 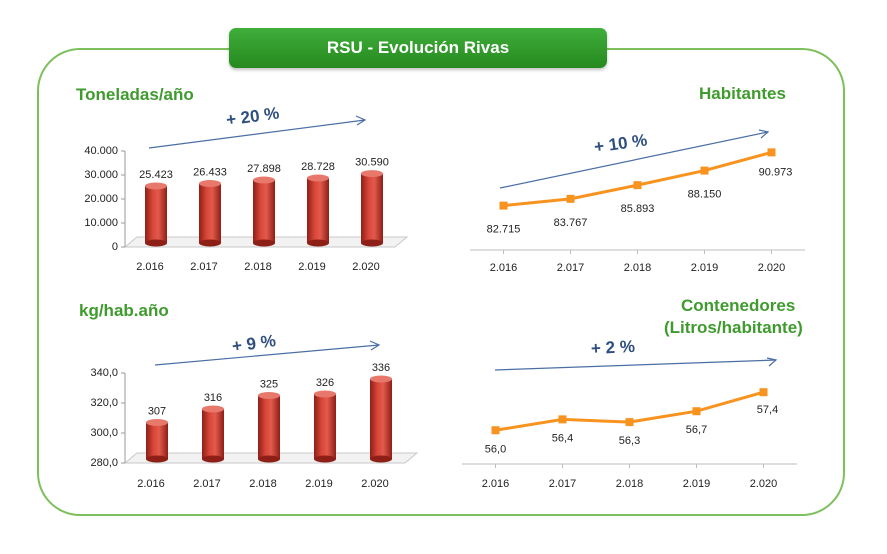 What do you see at coordinates (562, 438) in the screenshot?
I see `data-label: 56,4` at bounding box center [562, 438].